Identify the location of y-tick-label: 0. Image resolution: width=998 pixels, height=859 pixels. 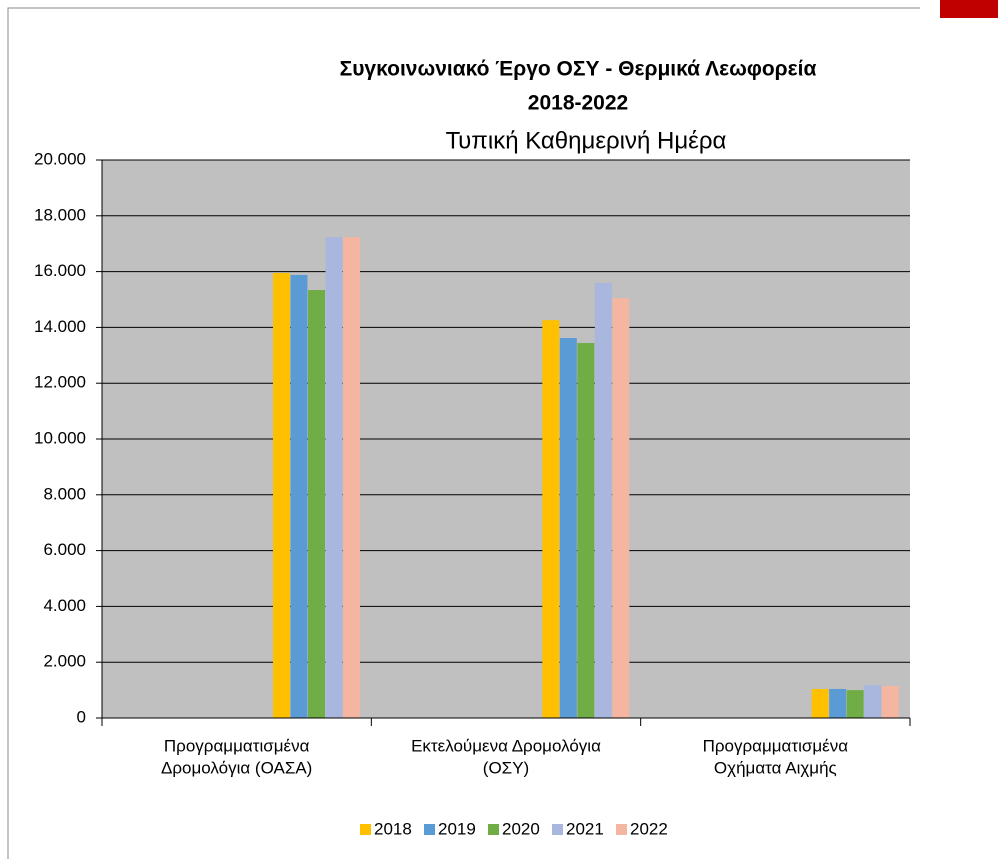
(81, 716).